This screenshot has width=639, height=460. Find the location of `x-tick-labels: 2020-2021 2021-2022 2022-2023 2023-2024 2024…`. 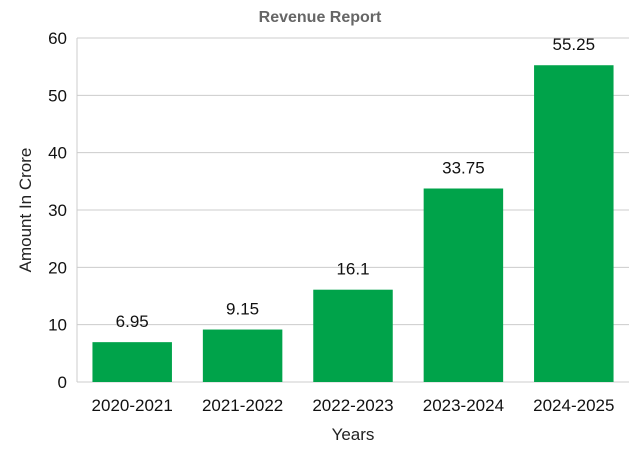

x-tick-labels: 2020-2021 2021-2022 2022-2023 2023-2024 2024… is located at coordinates (353, 405).